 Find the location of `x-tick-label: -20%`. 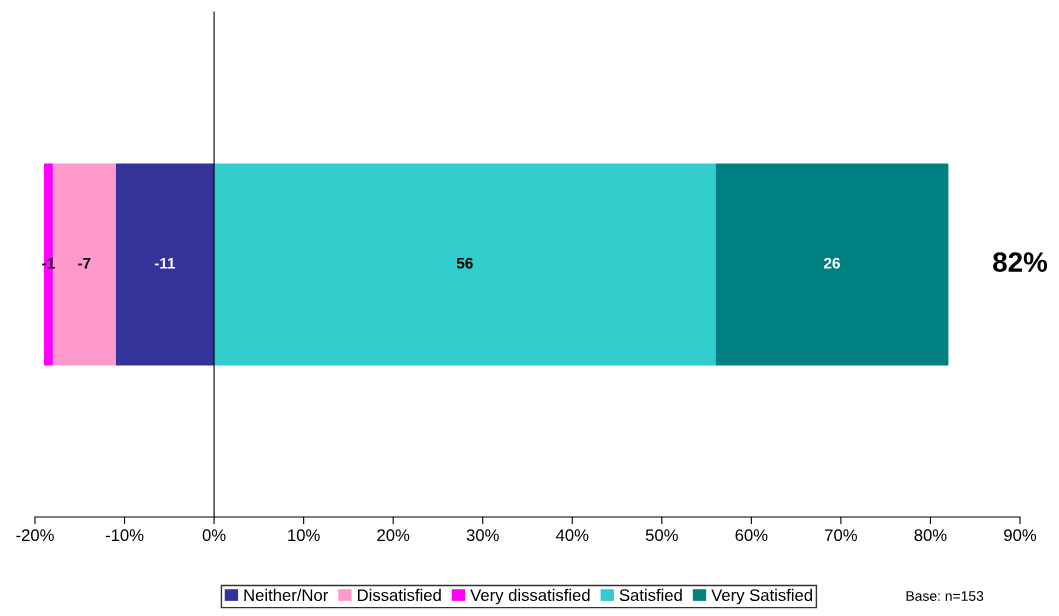

x-tick-label: -20% is located at coordinates (35, 535).